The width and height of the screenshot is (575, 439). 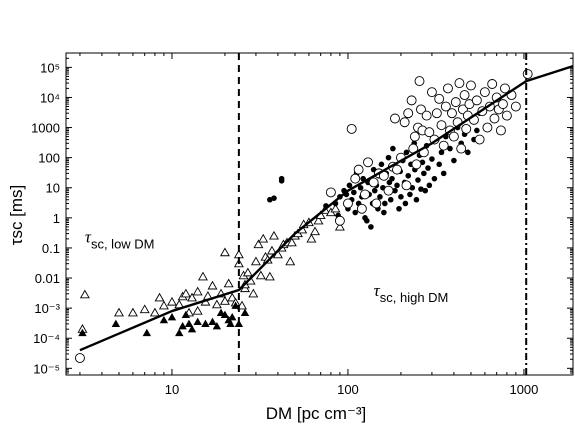 I want to click on x-tick-label: 10, so click(x=172, y=389).